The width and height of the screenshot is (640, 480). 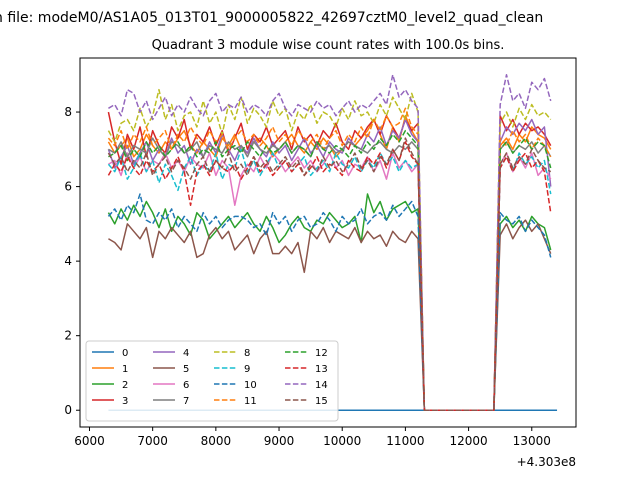 I want to click on y-tick-label: 2, so click(x=68, y=336).